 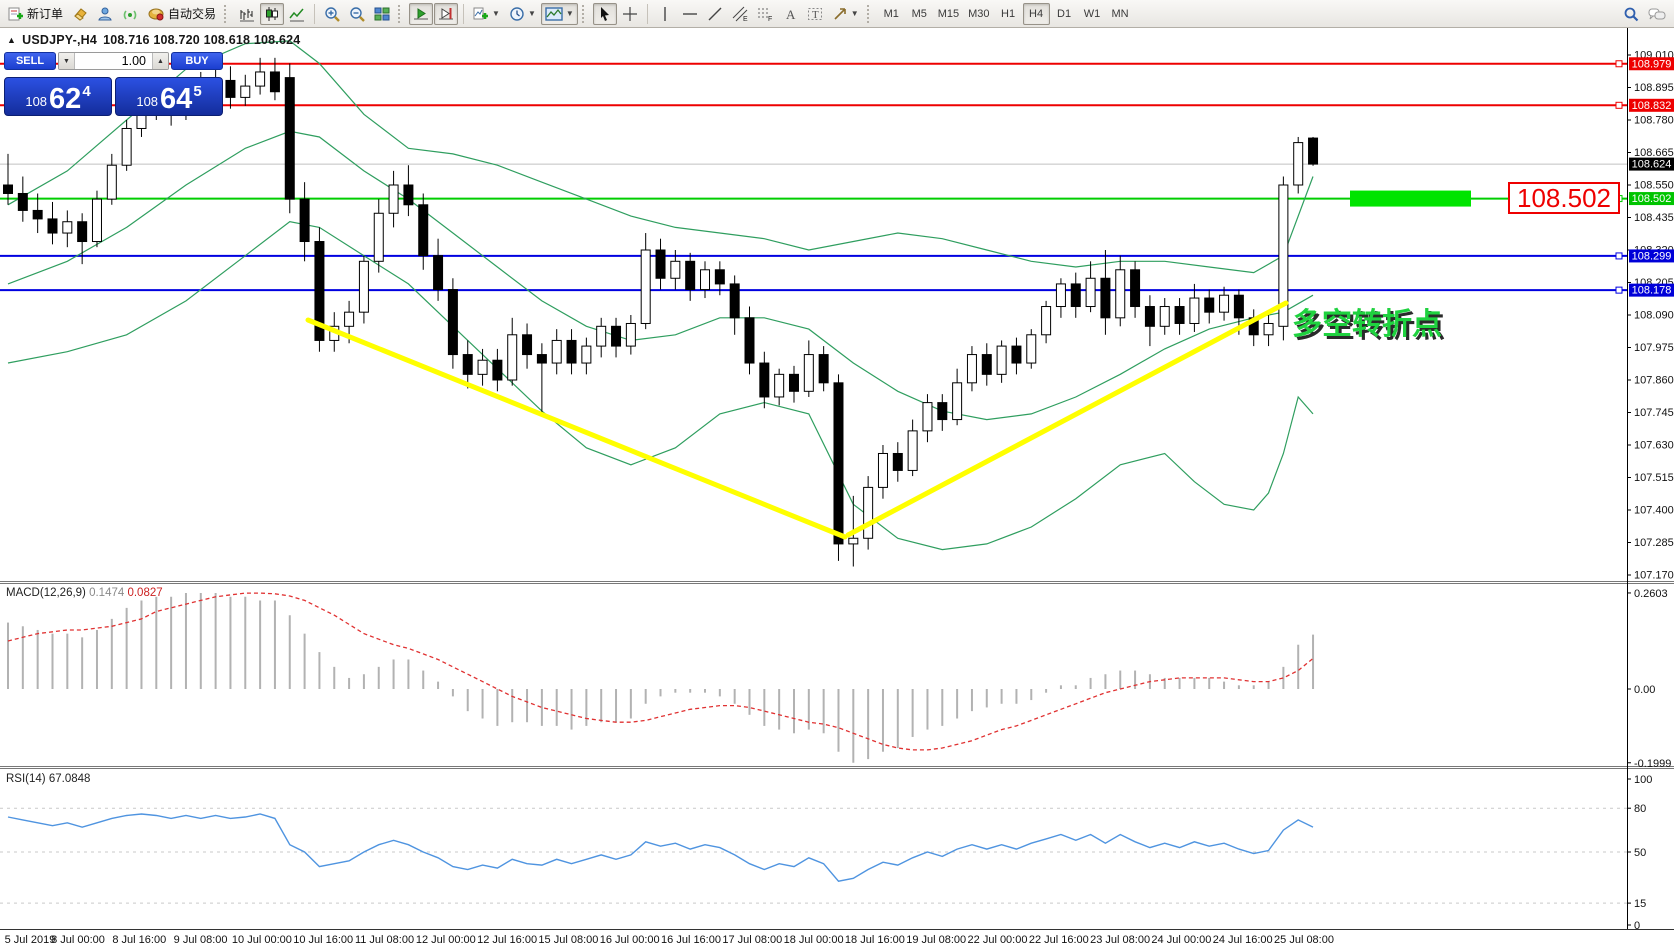 I want to click on text-button: A, so click(x=790, y=14).